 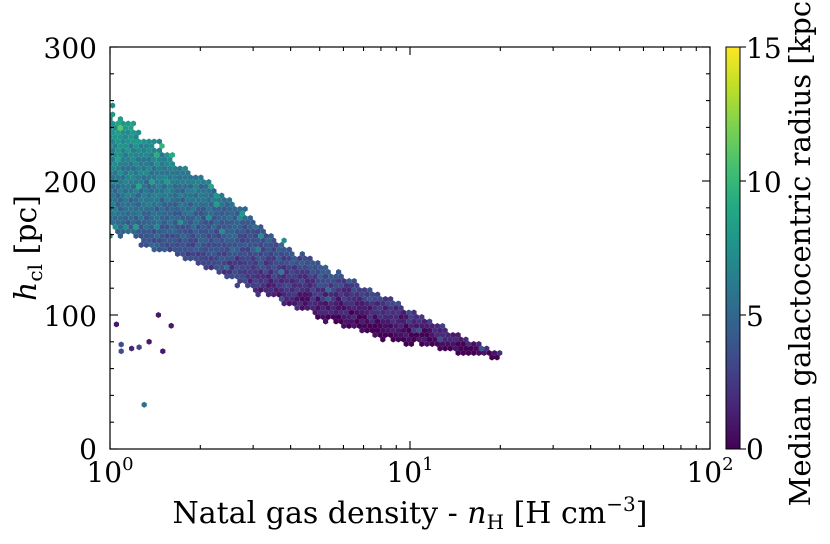 What do you see at coordinates (70, 316) in the screenshot?
I see `y-tick-label-100: 100` at bounding box center [70, 316].